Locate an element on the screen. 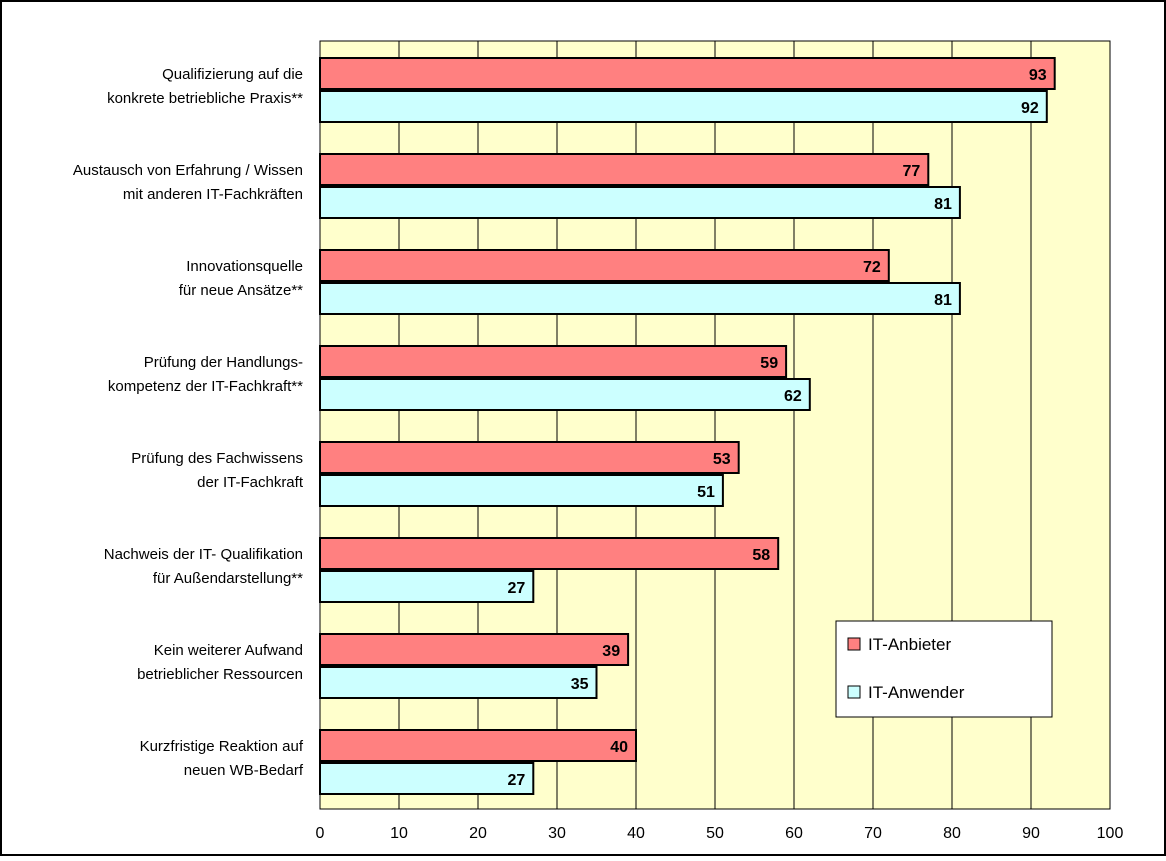  x-tick-label: 40 is located at coordinates (636, 833).